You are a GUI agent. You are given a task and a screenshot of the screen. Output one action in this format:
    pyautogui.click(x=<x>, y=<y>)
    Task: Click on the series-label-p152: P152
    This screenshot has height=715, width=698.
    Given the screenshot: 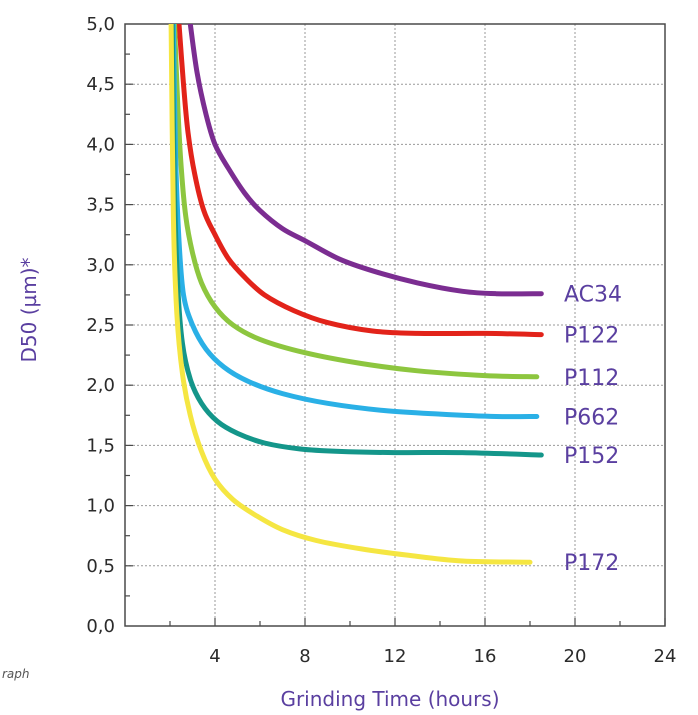 What is the action you would take?
    pyautogui.click(x=591, y=456)
    